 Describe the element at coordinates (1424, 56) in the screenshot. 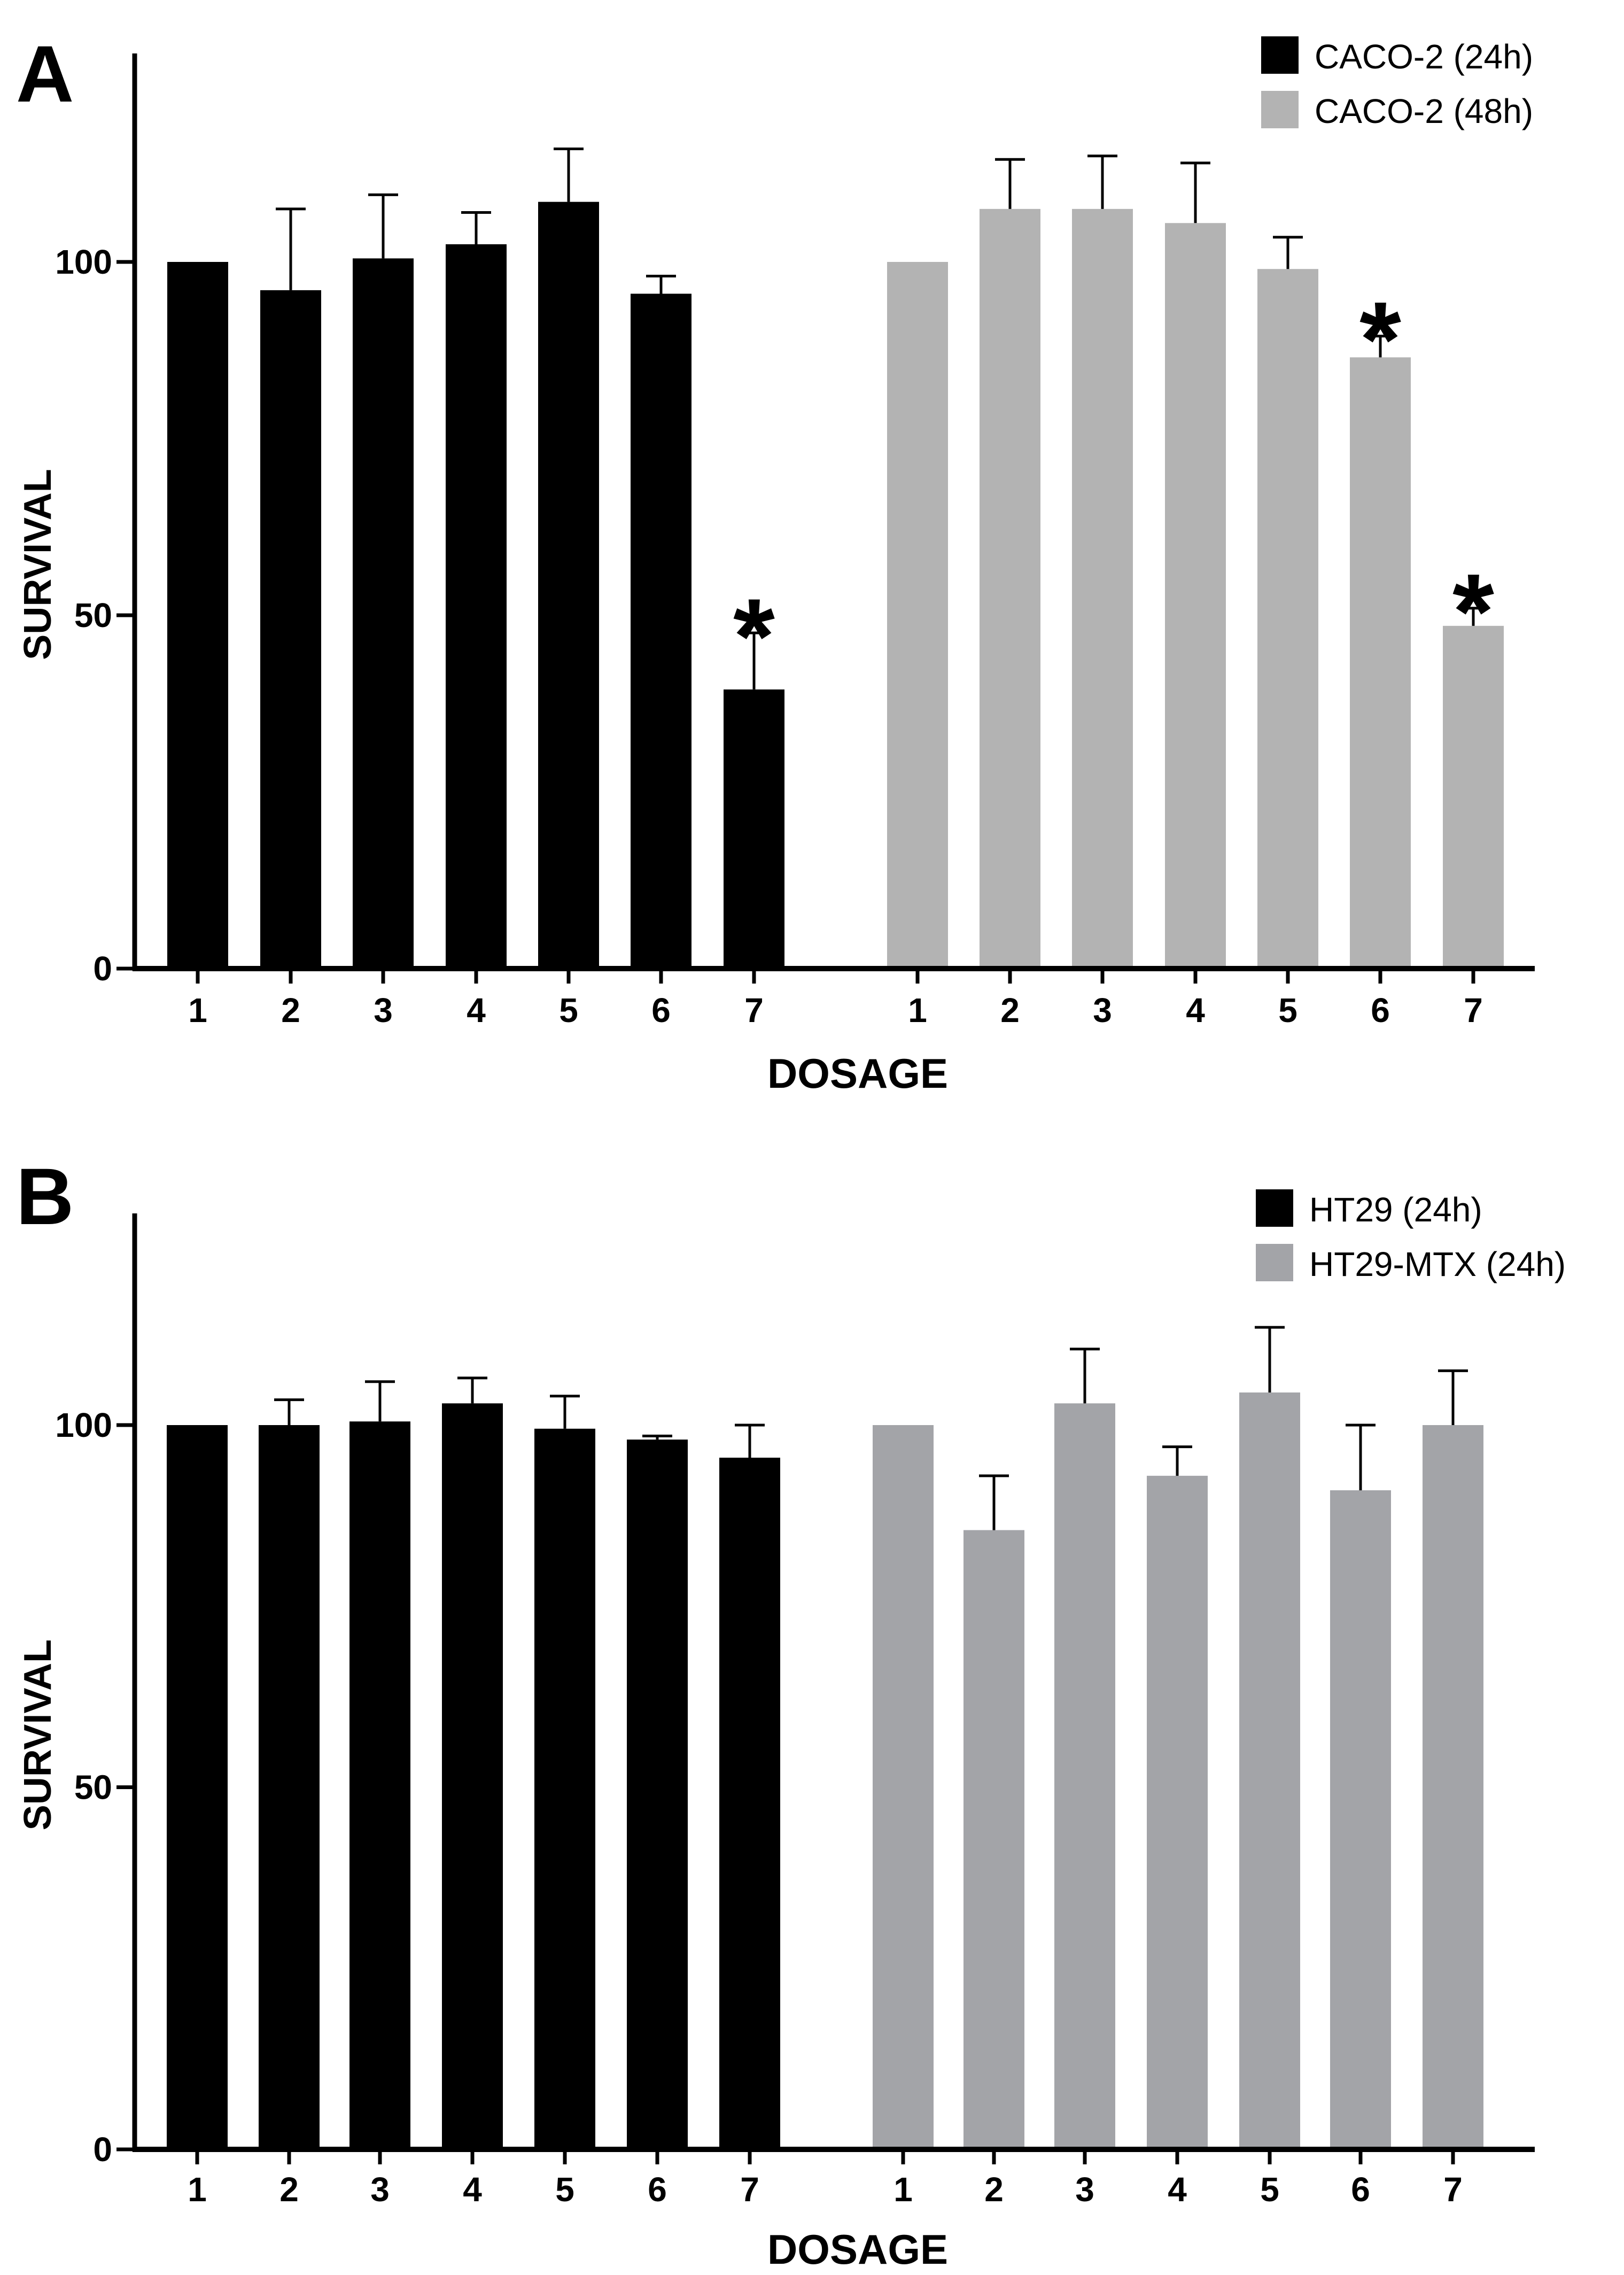

I see `legend-label-1: CACO-2 (24h)` at that location.